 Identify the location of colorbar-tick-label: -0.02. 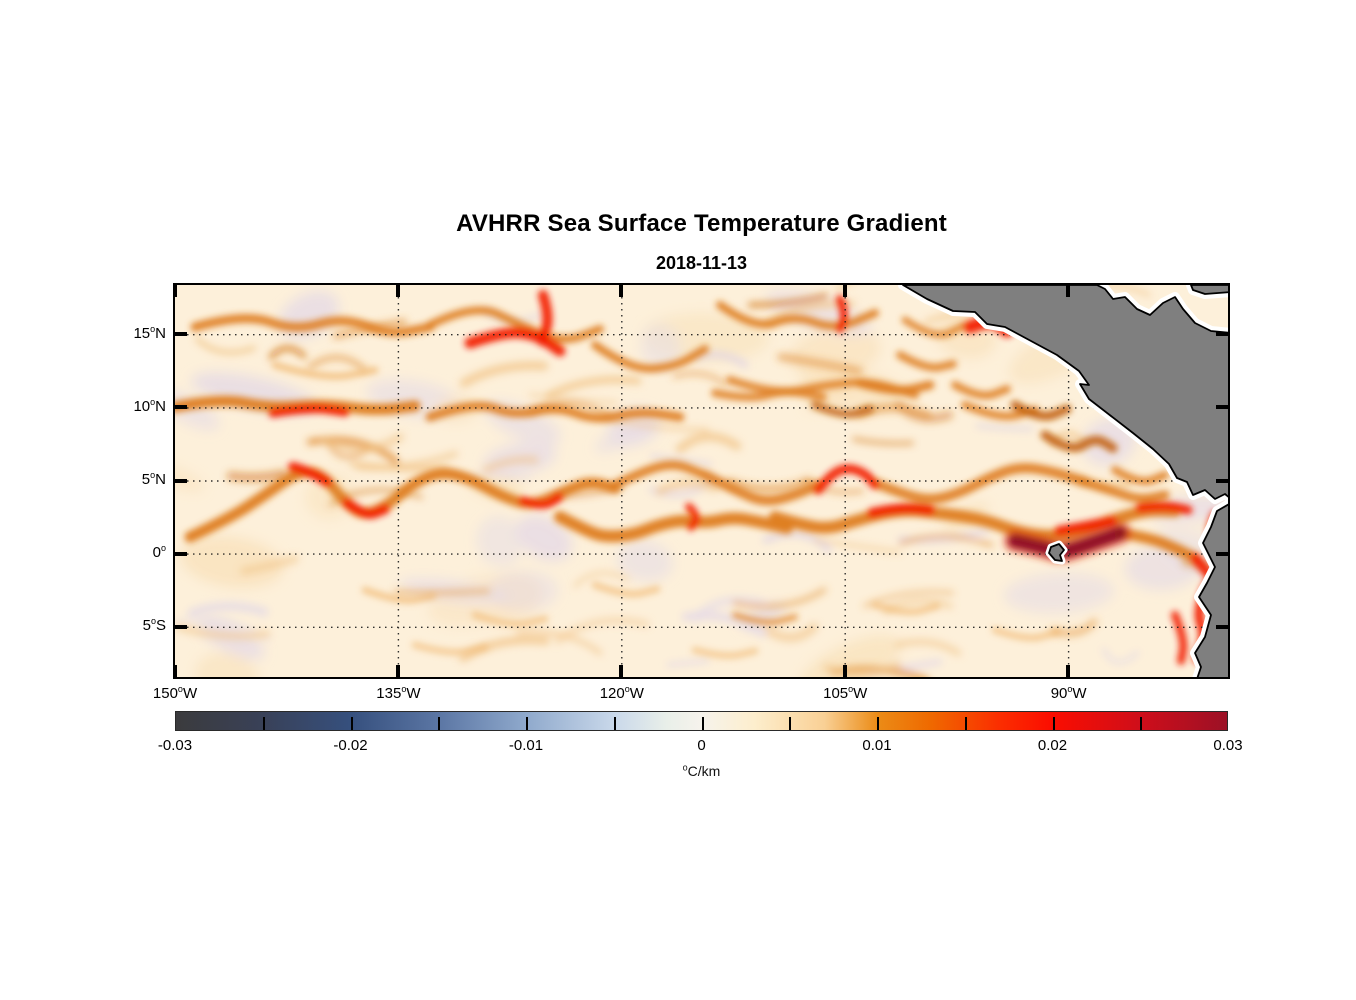
(350, 745).